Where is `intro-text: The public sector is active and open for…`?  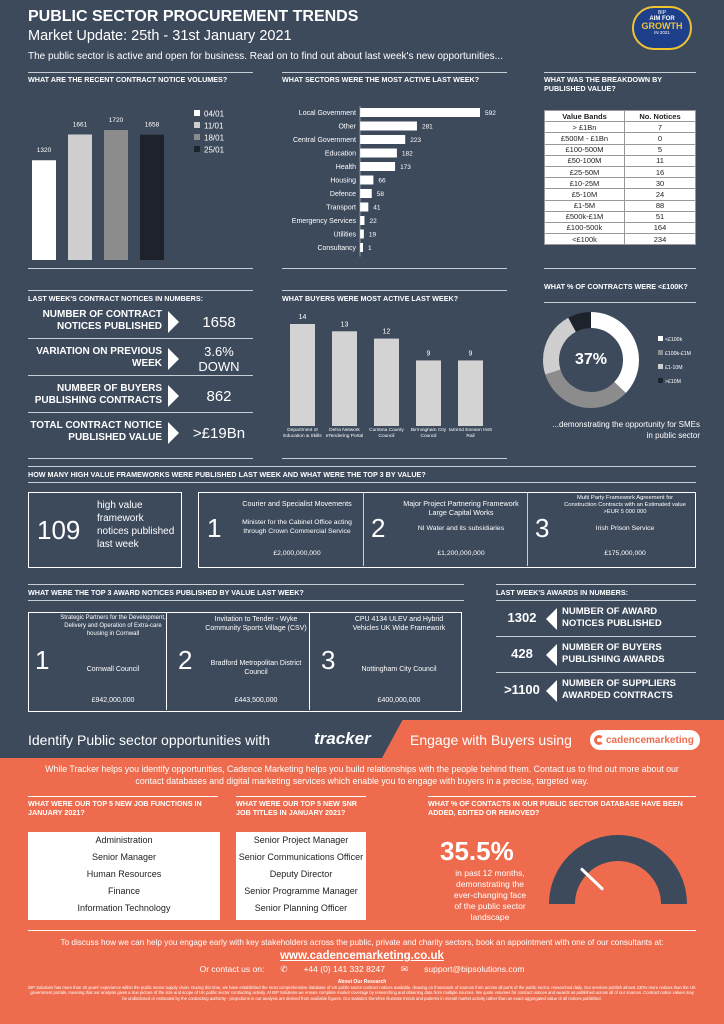 intro-text: The public sector is active and open for… is located at coordinates (265, 56).